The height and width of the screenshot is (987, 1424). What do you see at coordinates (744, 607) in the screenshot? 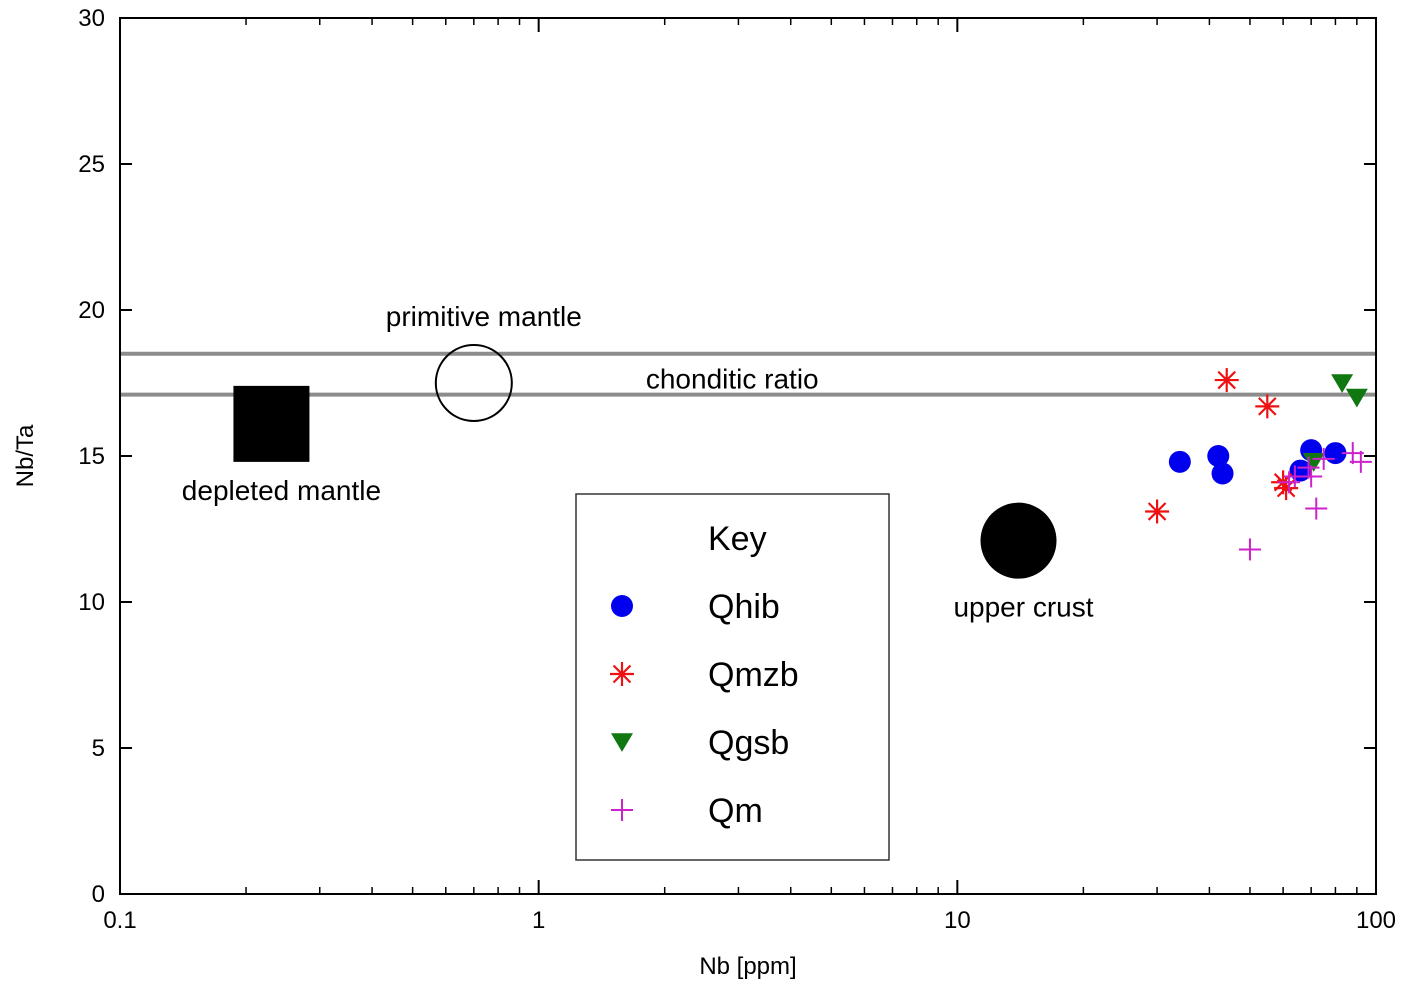
I see `legend-label-qhib: Qhib` at bounding box center [744, 607].